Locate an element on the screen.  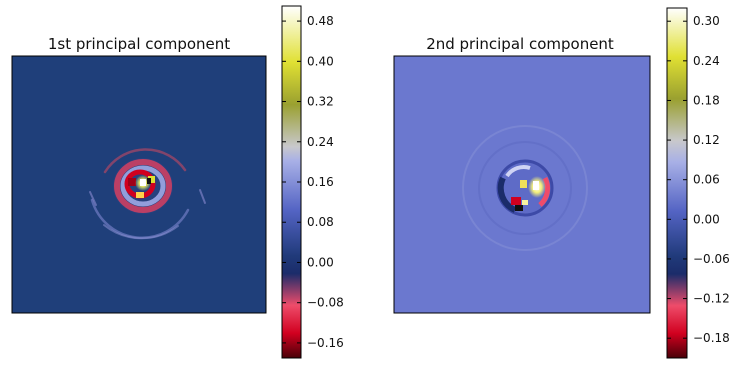
colorbar-tick-label: 0.30 is located at coordinates (706, 21).